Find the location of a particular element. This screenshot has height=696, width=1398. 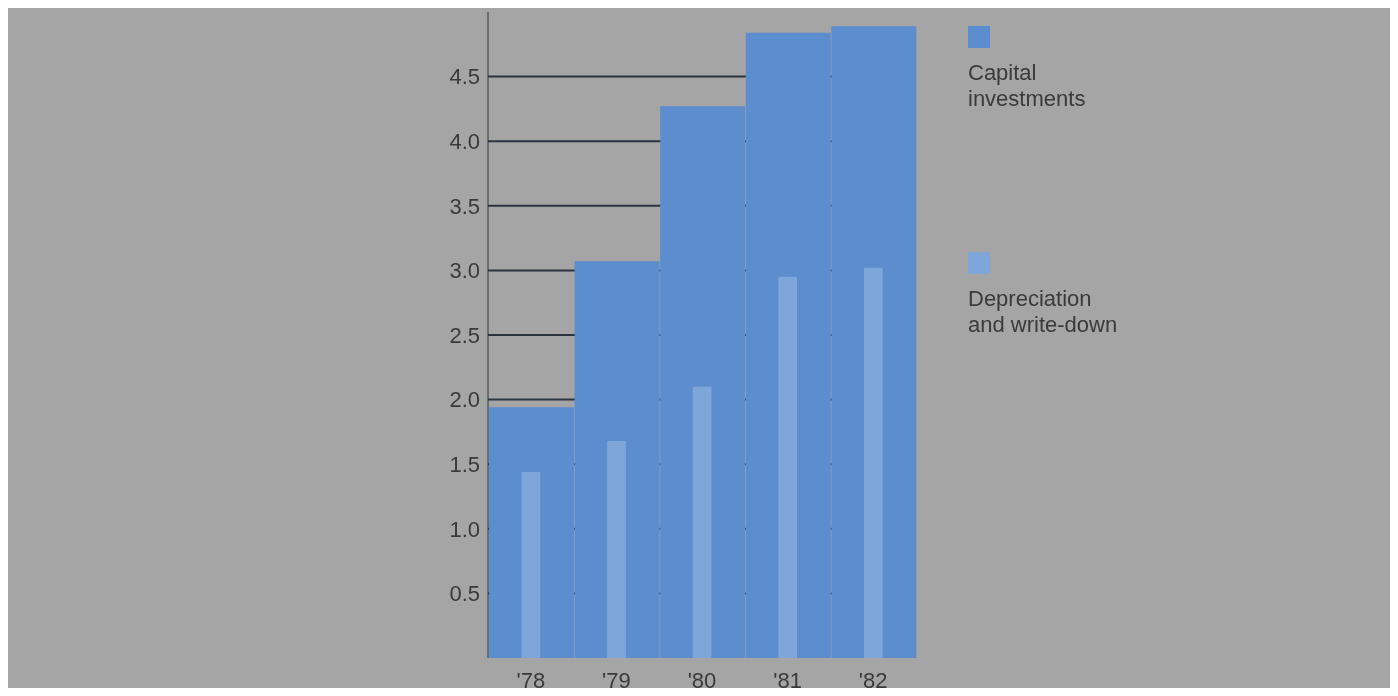

x-tick-label: '80 is located at coordinates (702, 680).